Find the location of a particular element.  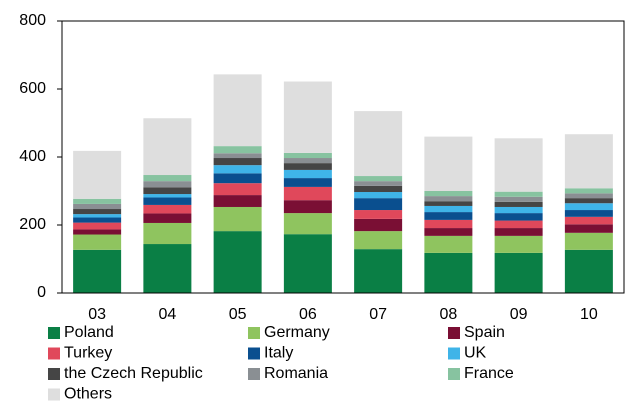

x-tick-label: 09 is located at coordinates (519, 314).